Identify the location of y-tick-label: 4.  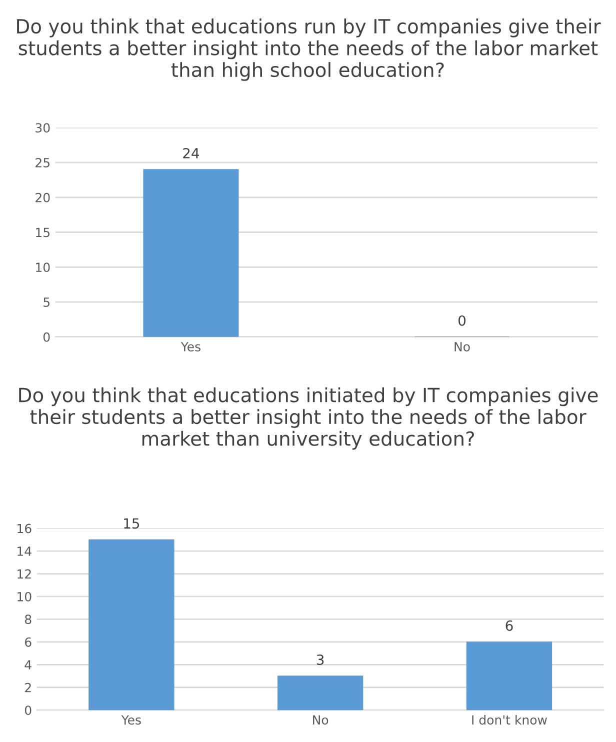
(28, 665).